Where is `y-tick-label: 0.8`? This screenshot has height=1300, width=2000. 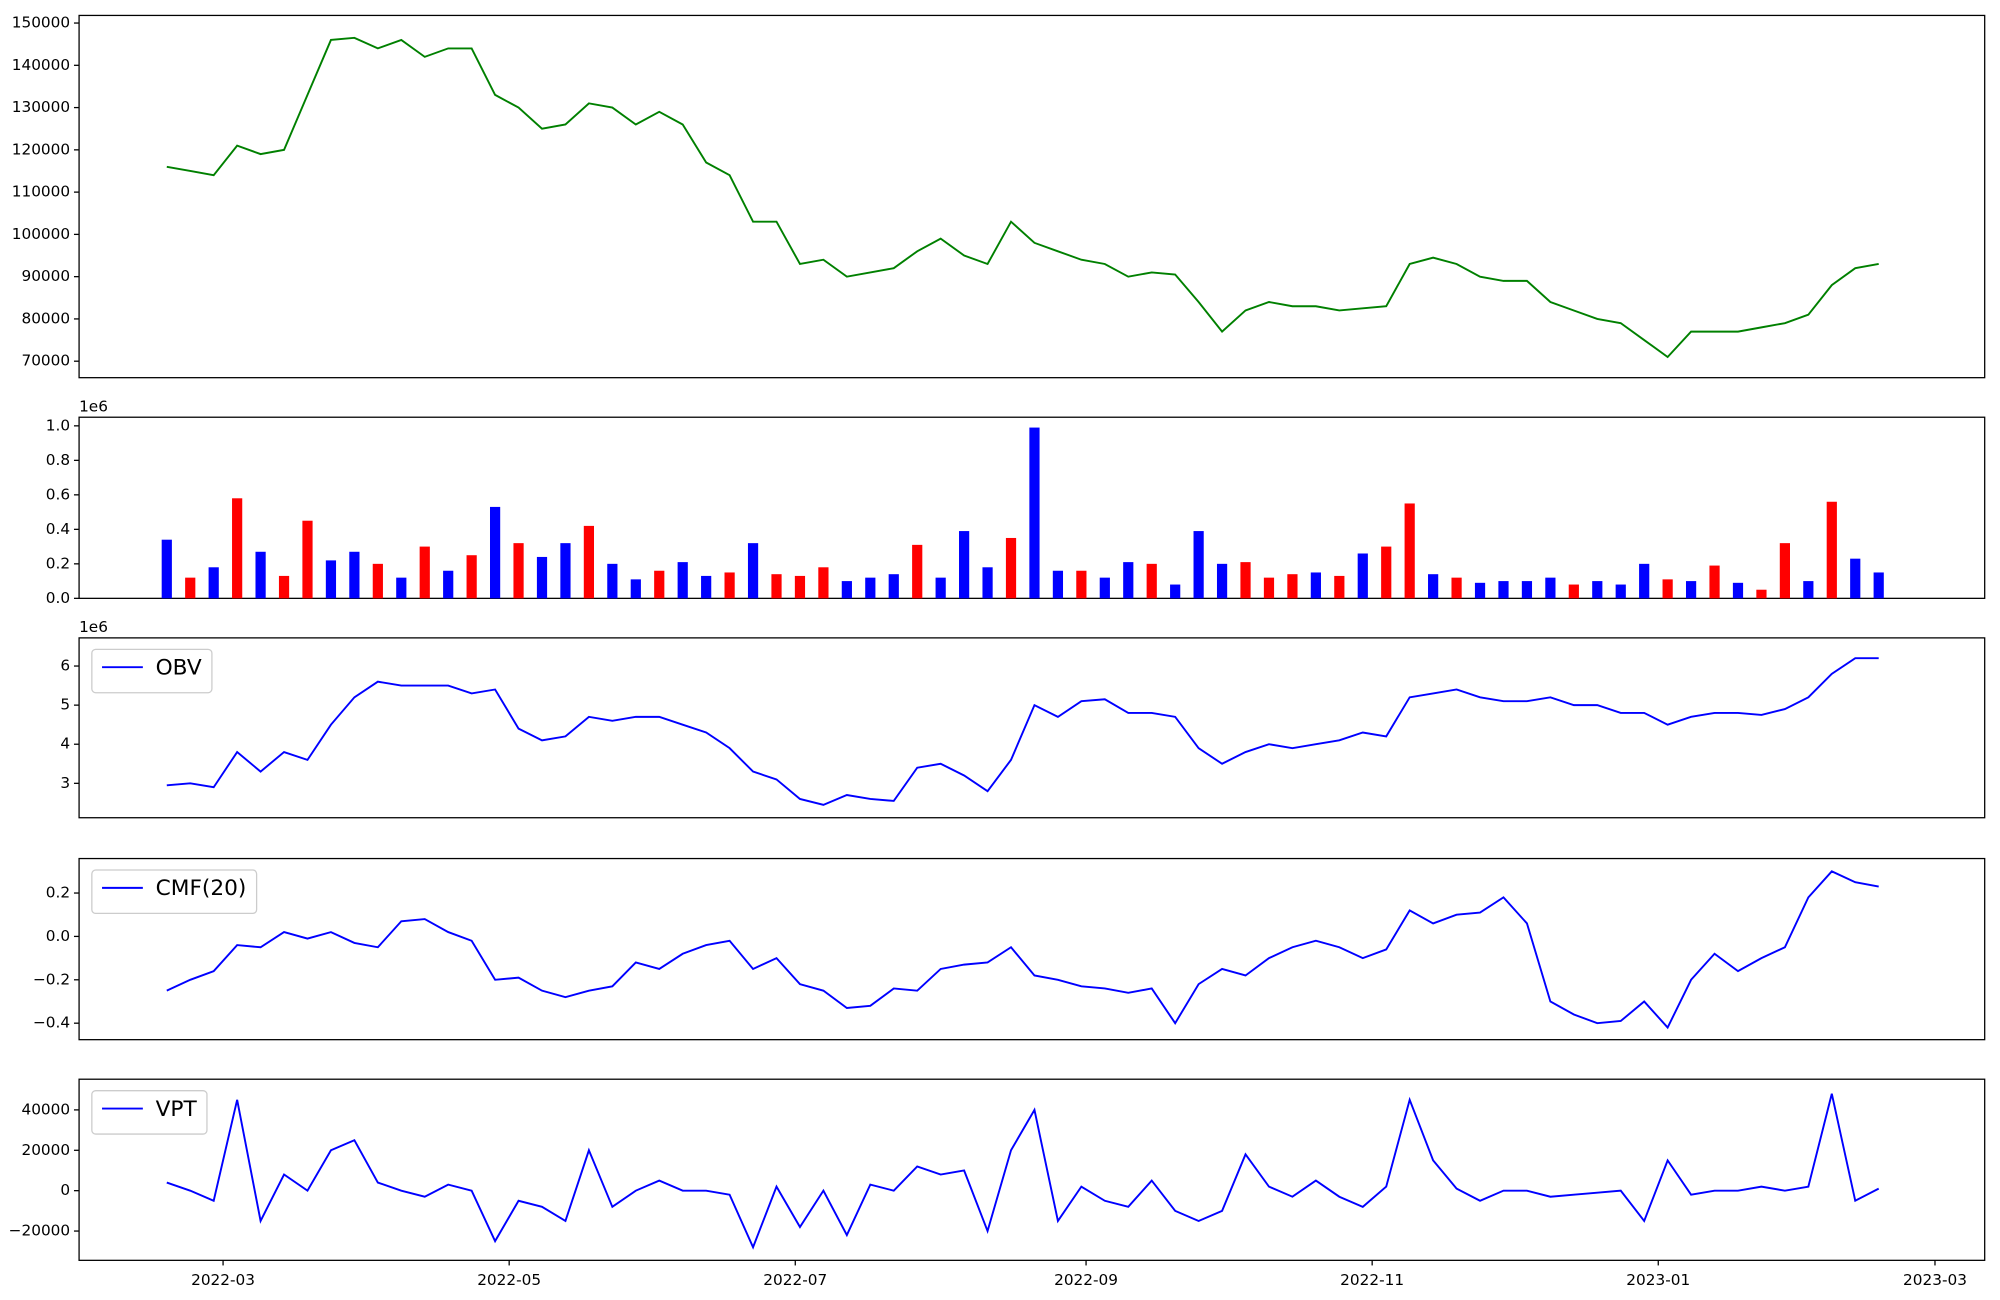
y-tick-label: 0.8 is located at coordinates (58, 460).